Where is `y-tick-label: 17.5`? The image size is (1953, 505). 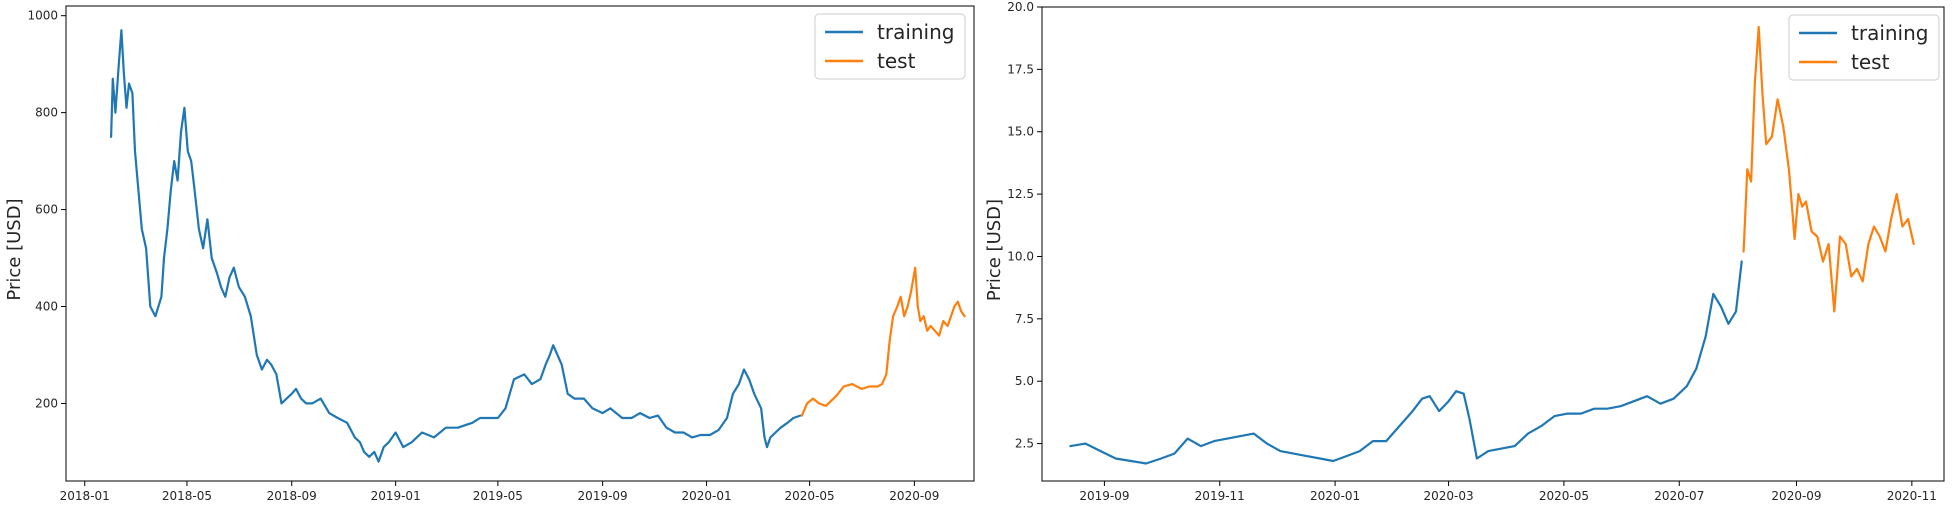 y-tick-label: 17.5 is located at coordinates (1020, 69).